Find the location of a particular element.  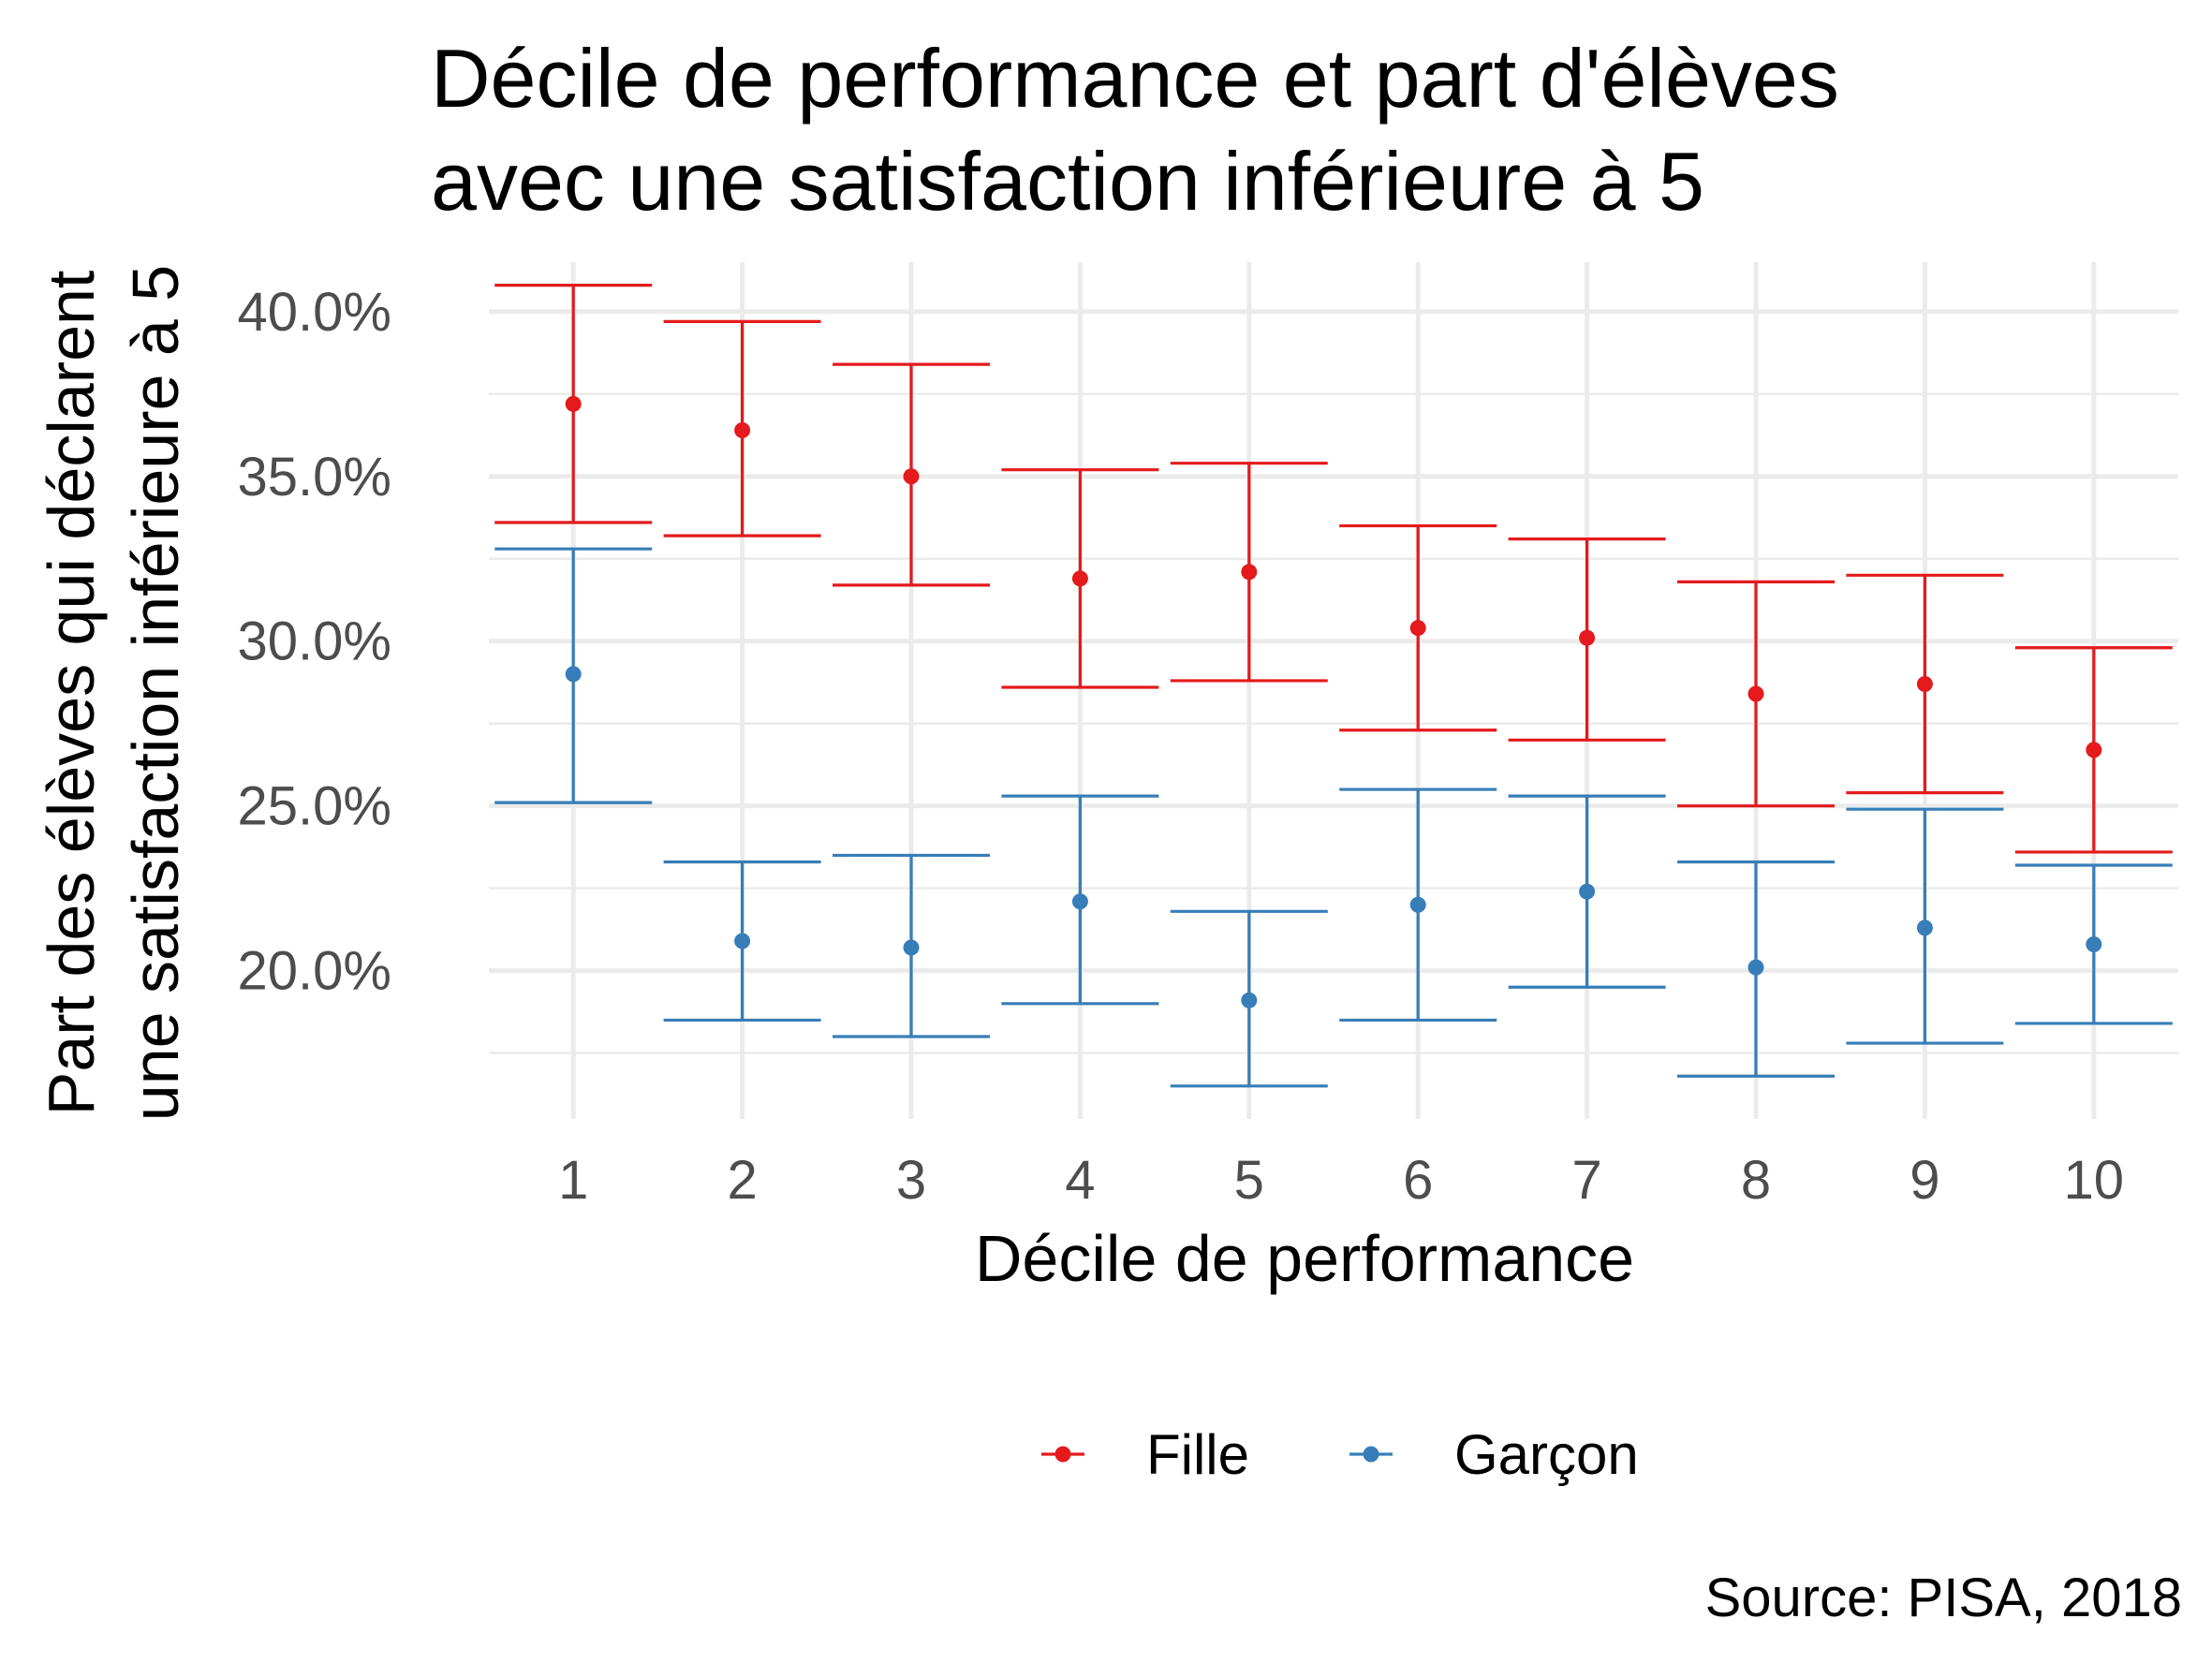

y-tick-label: 35.0% is located at coordinates (314, 477).